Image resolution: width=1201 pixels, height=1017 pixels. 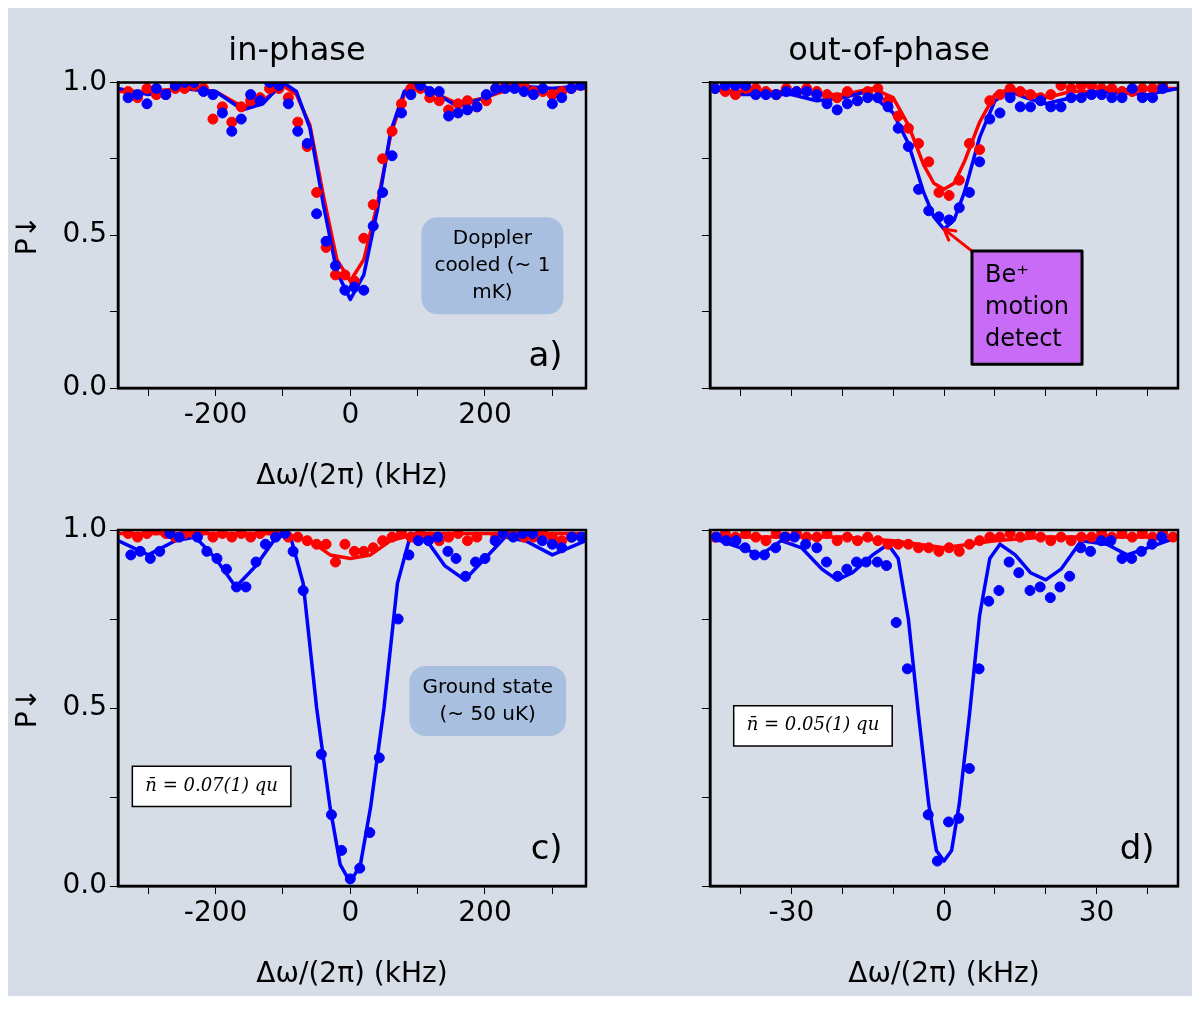 I want to click on chart-title: out-of-phase, so click(x=889, y=48).